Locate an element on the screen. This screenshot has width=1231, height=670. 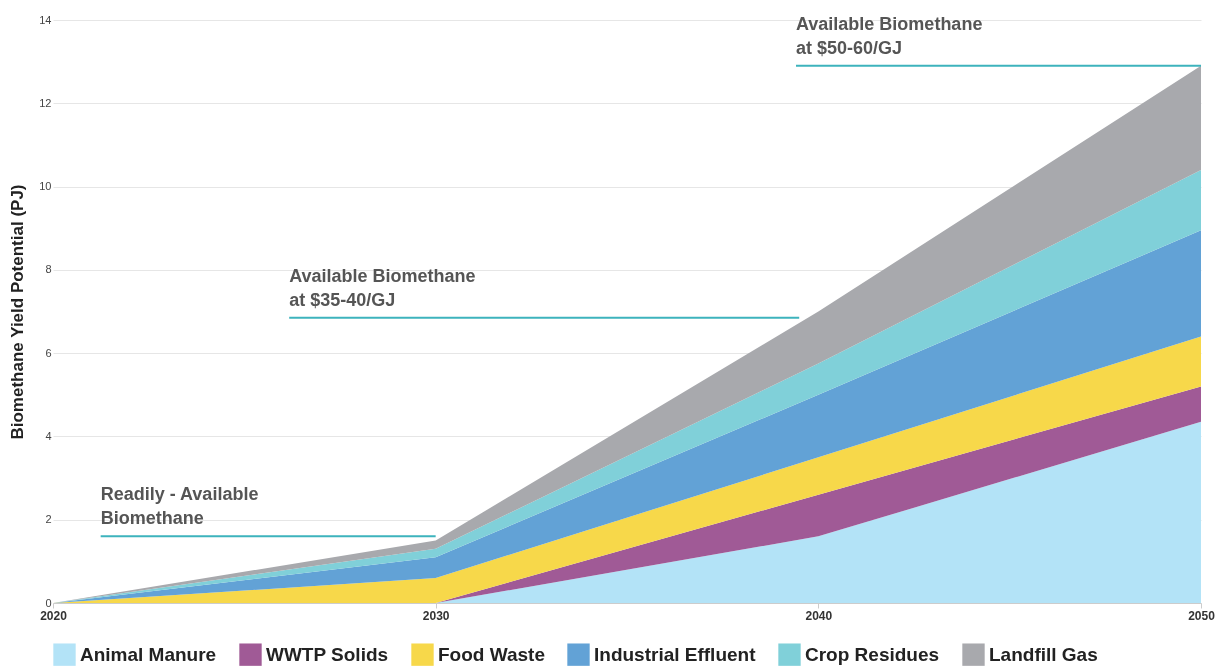
legend-label: Food Waste is located at coordinates (491, 654).